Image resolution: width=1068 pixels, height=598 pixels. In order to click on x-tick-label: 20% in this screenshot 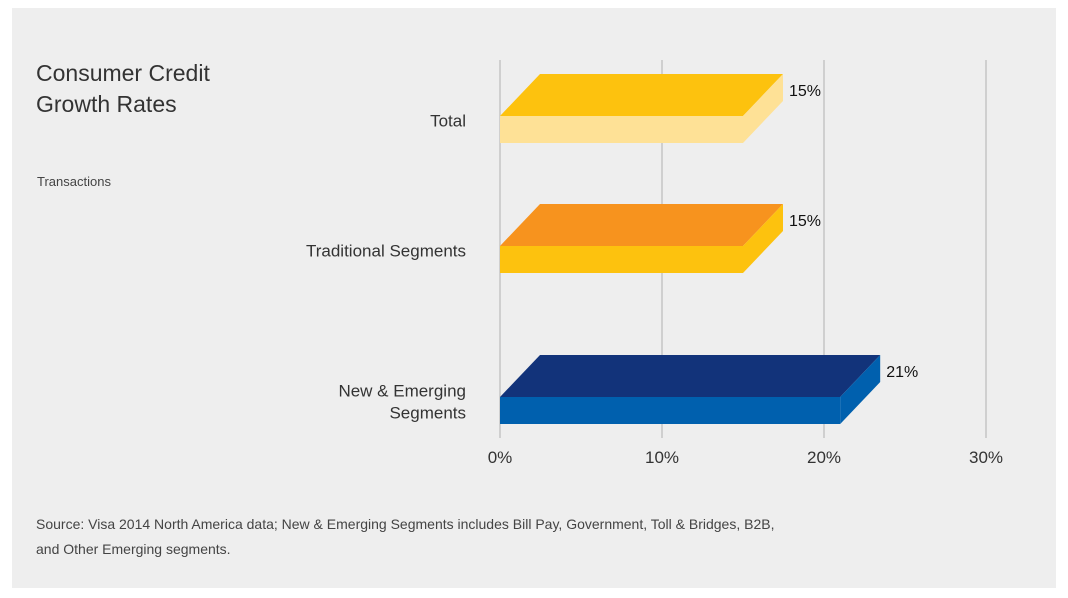, I will do `click(824, 457)`.